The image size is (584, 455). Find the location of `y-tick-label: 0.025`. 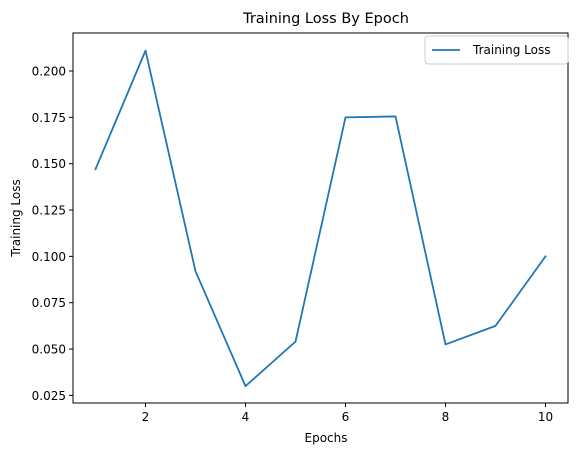

y-tick-label: 0.025 is located at coordinates (49, 396).